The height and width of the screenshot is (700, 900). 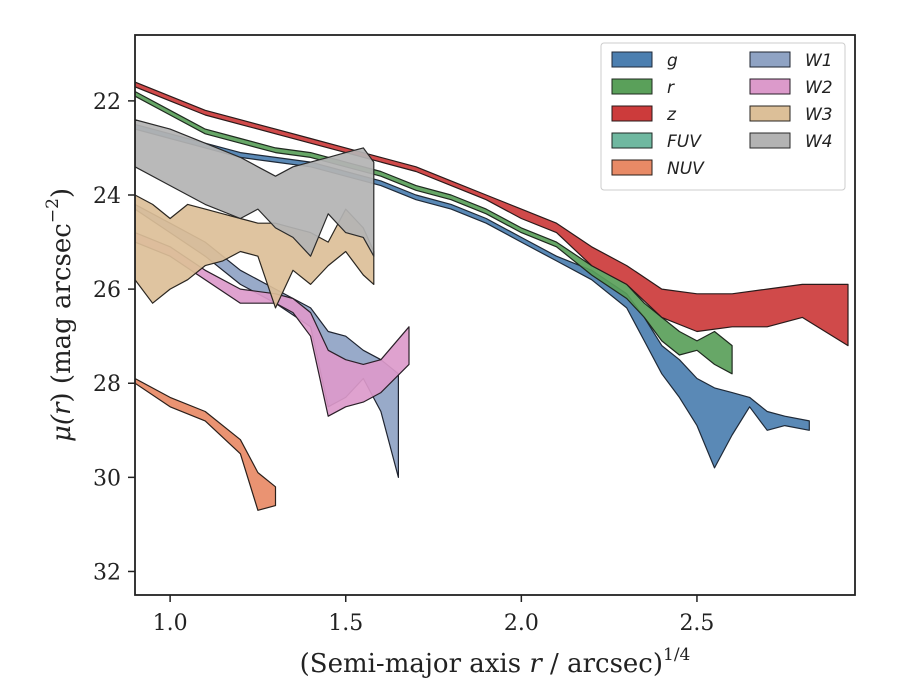 I want to click on legend-item-nuv: NUV, so click(x=658, y=169).